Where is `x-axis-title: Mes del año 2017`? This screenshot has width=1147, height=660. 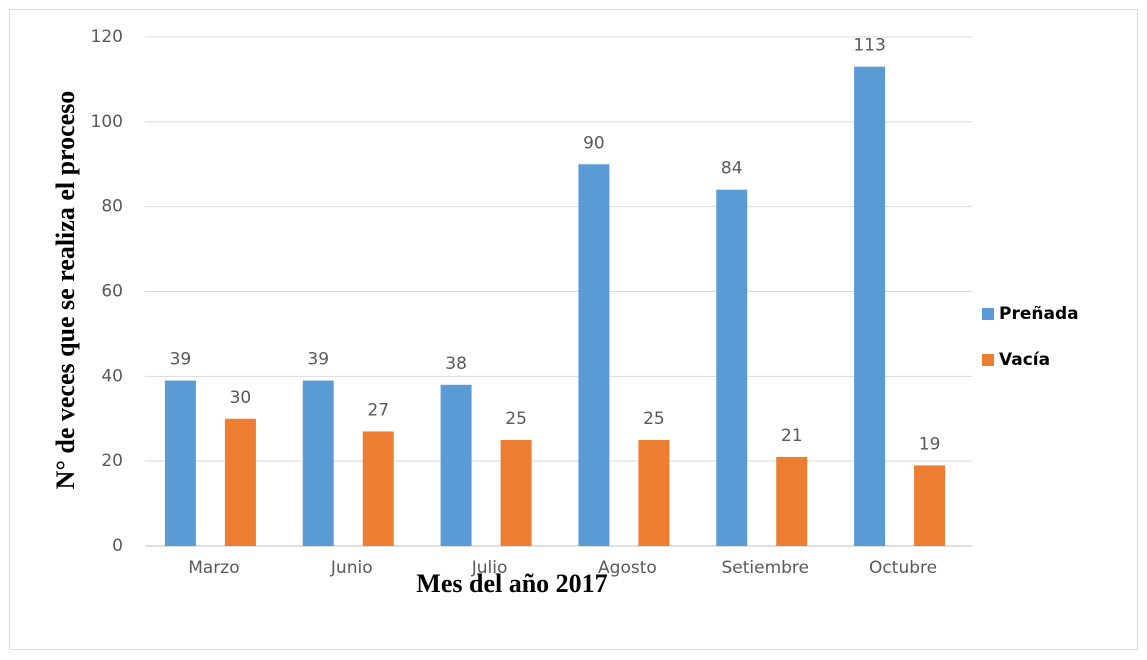
x-axis-title: Mes del año 2017 is located at coordinates (511, 583).